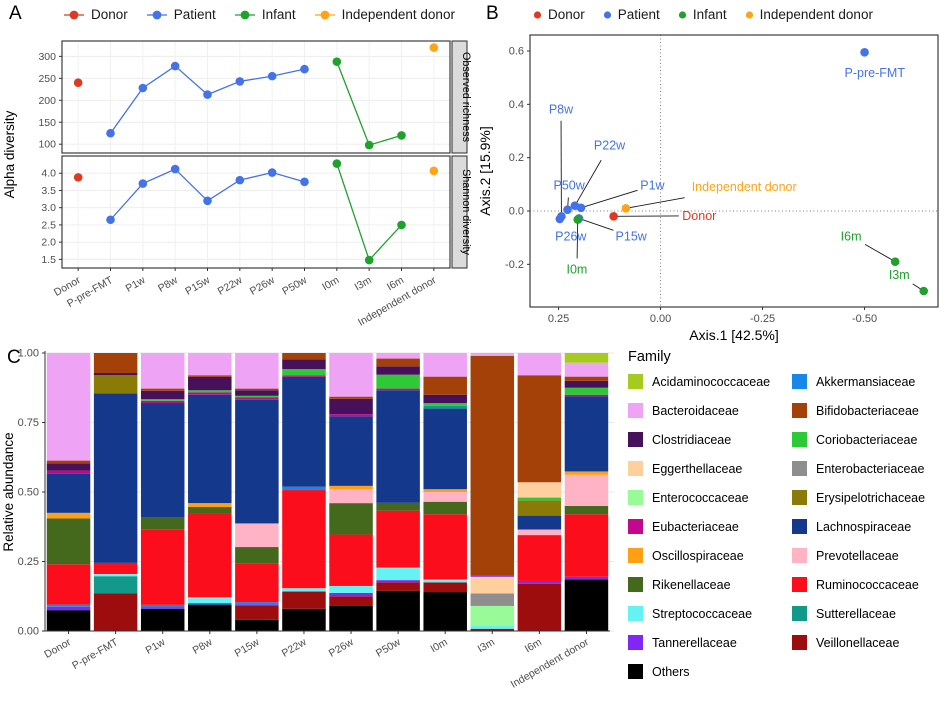  Describe the element at coordinates (708, 671) in the screenshot. I see `family-legend-item: Others` at that location.